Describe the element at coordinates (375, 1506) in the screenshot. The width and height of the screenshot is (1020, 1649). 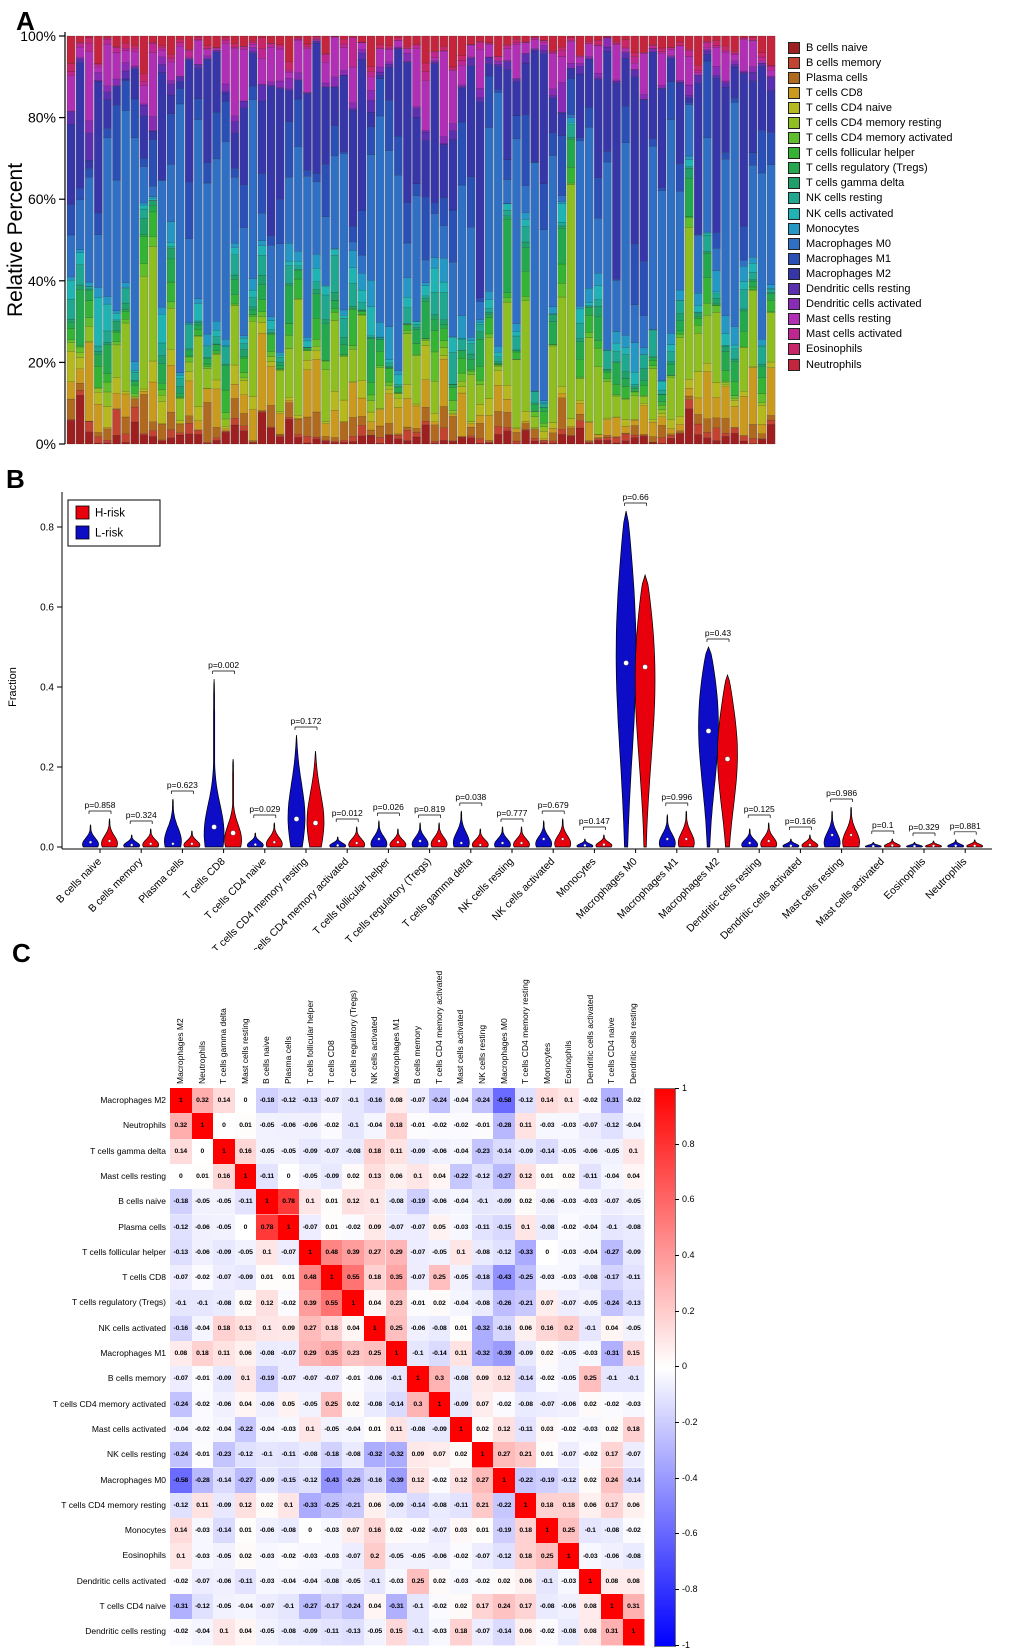
I see `corr-cell: 0.06` at that location.